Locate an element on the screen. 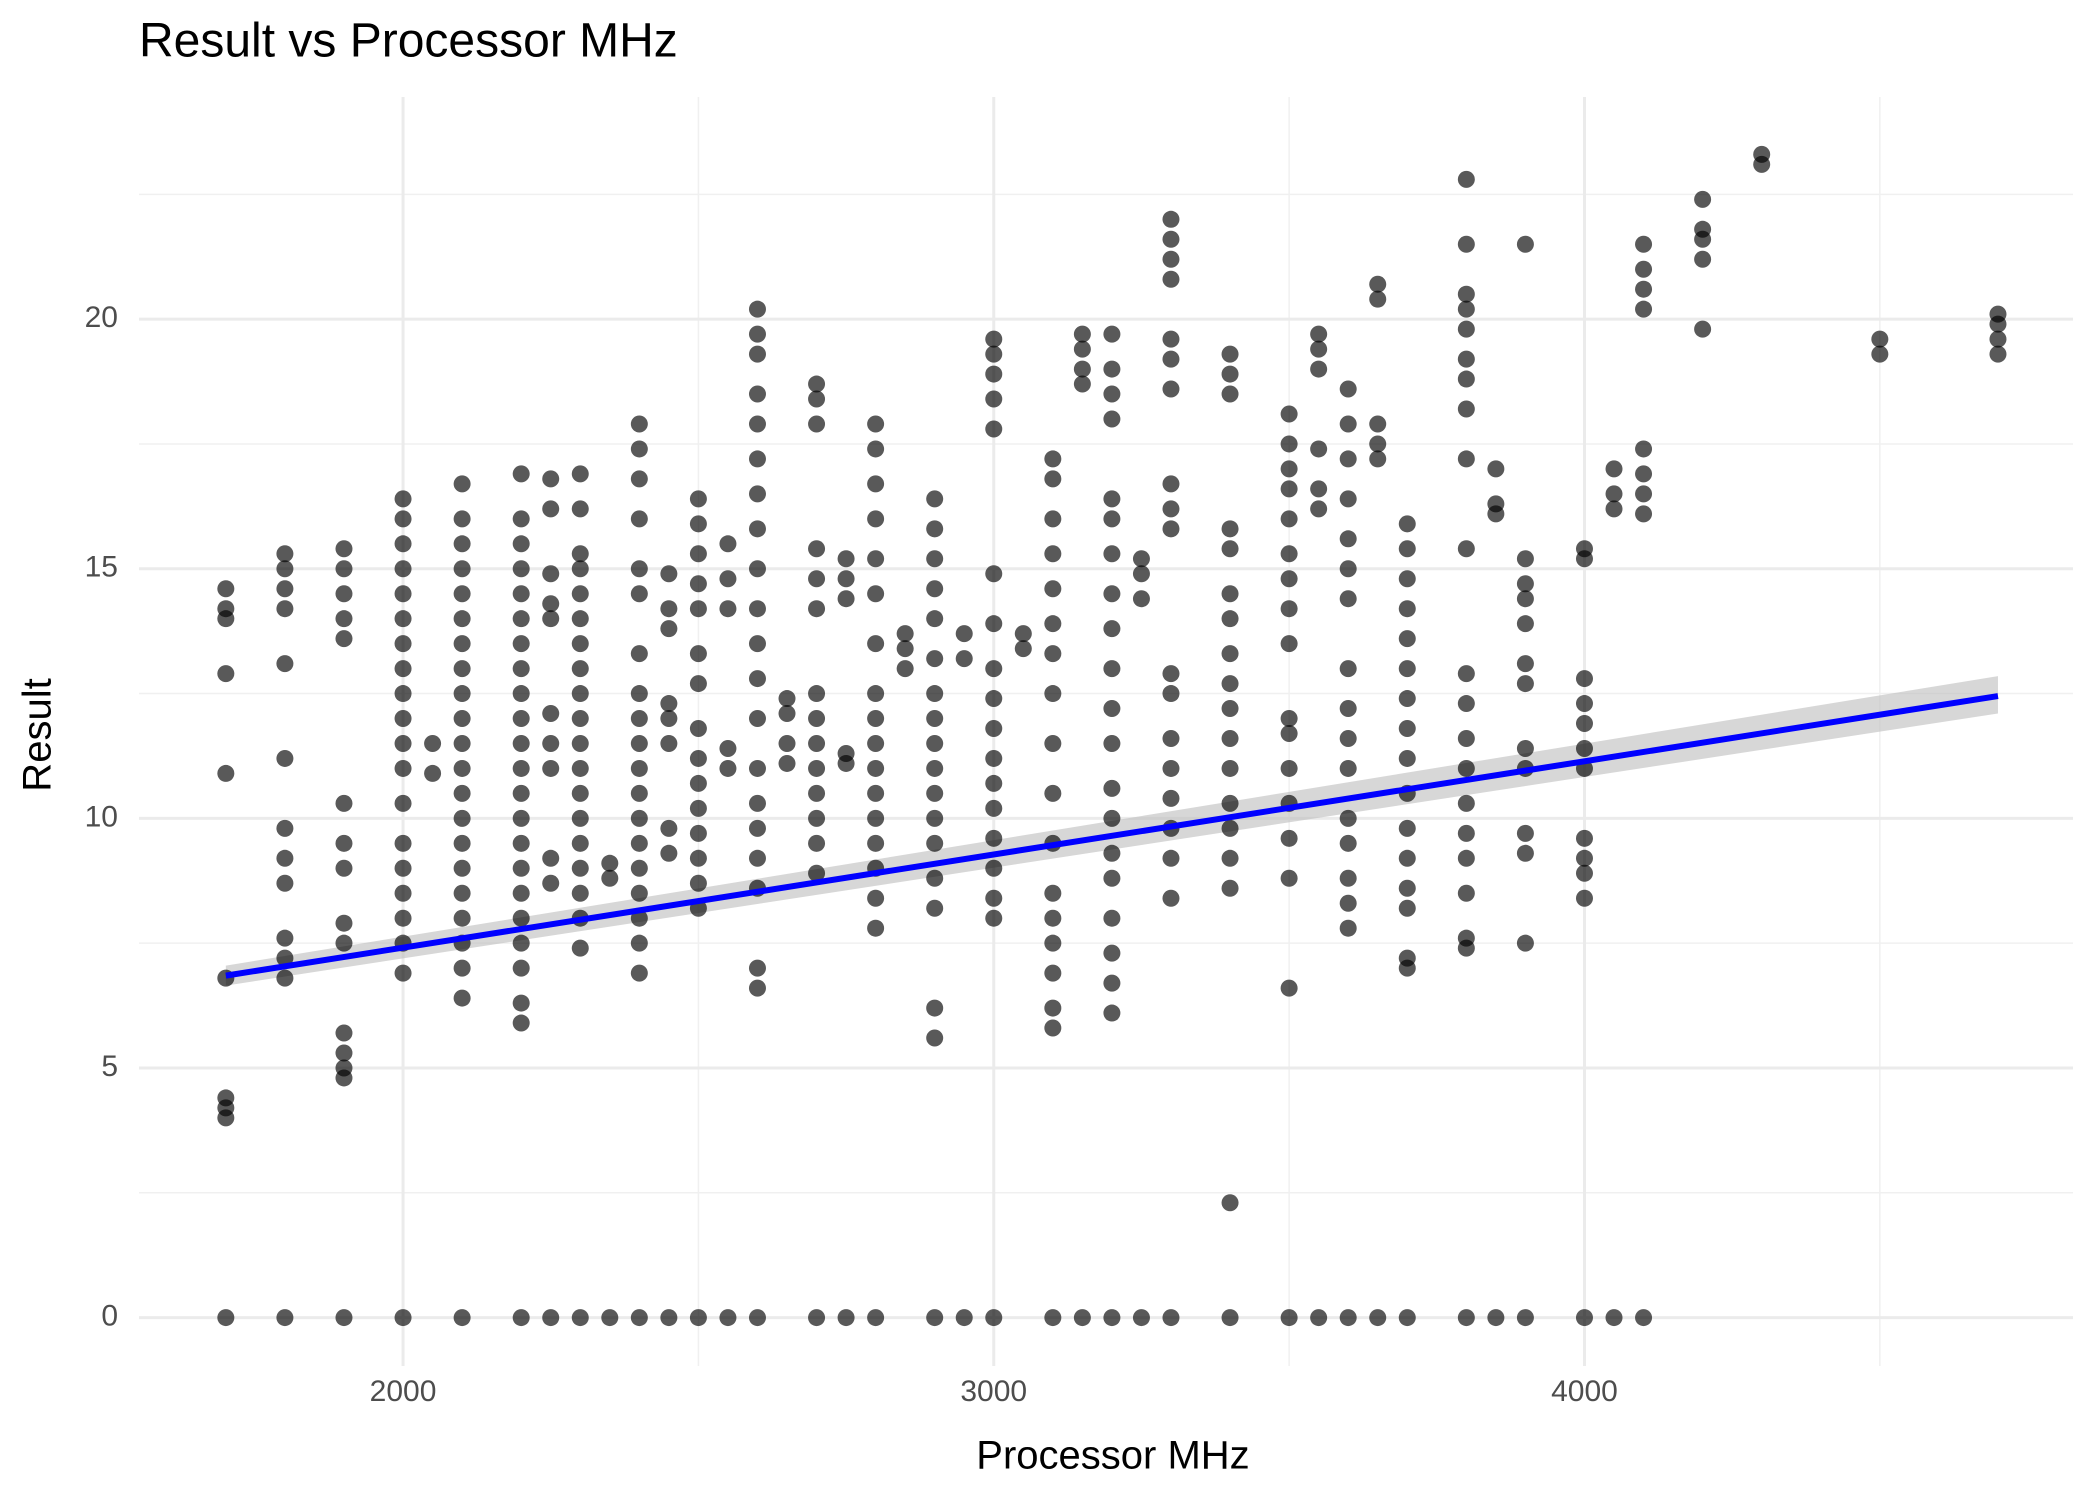 The height and width of the screenshot is (1500, 2100). y-tick-label: 5 is located at coordinates (109, 1066).